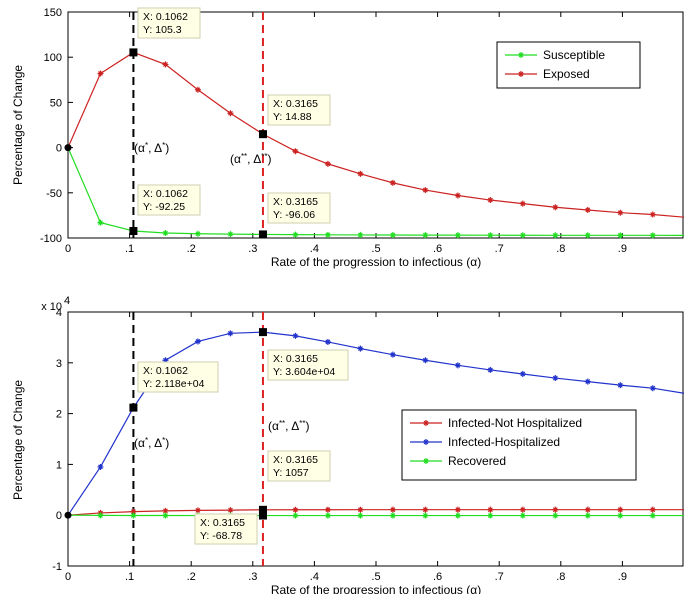  What do you see at coordinates (18, 440) in the screenshot?
I see `y-axis-label: Percentage of Change` at bounding box center [18, 440].